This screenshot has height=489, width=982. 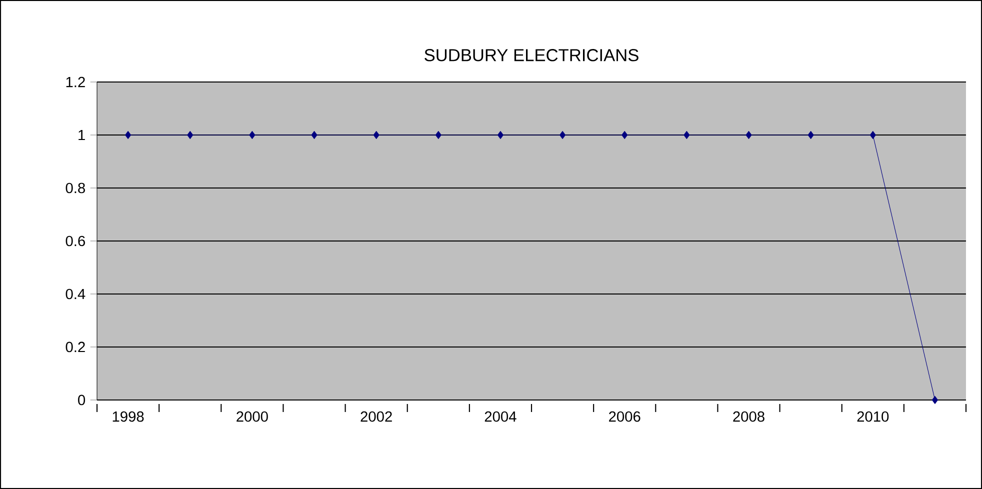 I want to click on x-tick-label: 2000, so click(x=252, y=416).